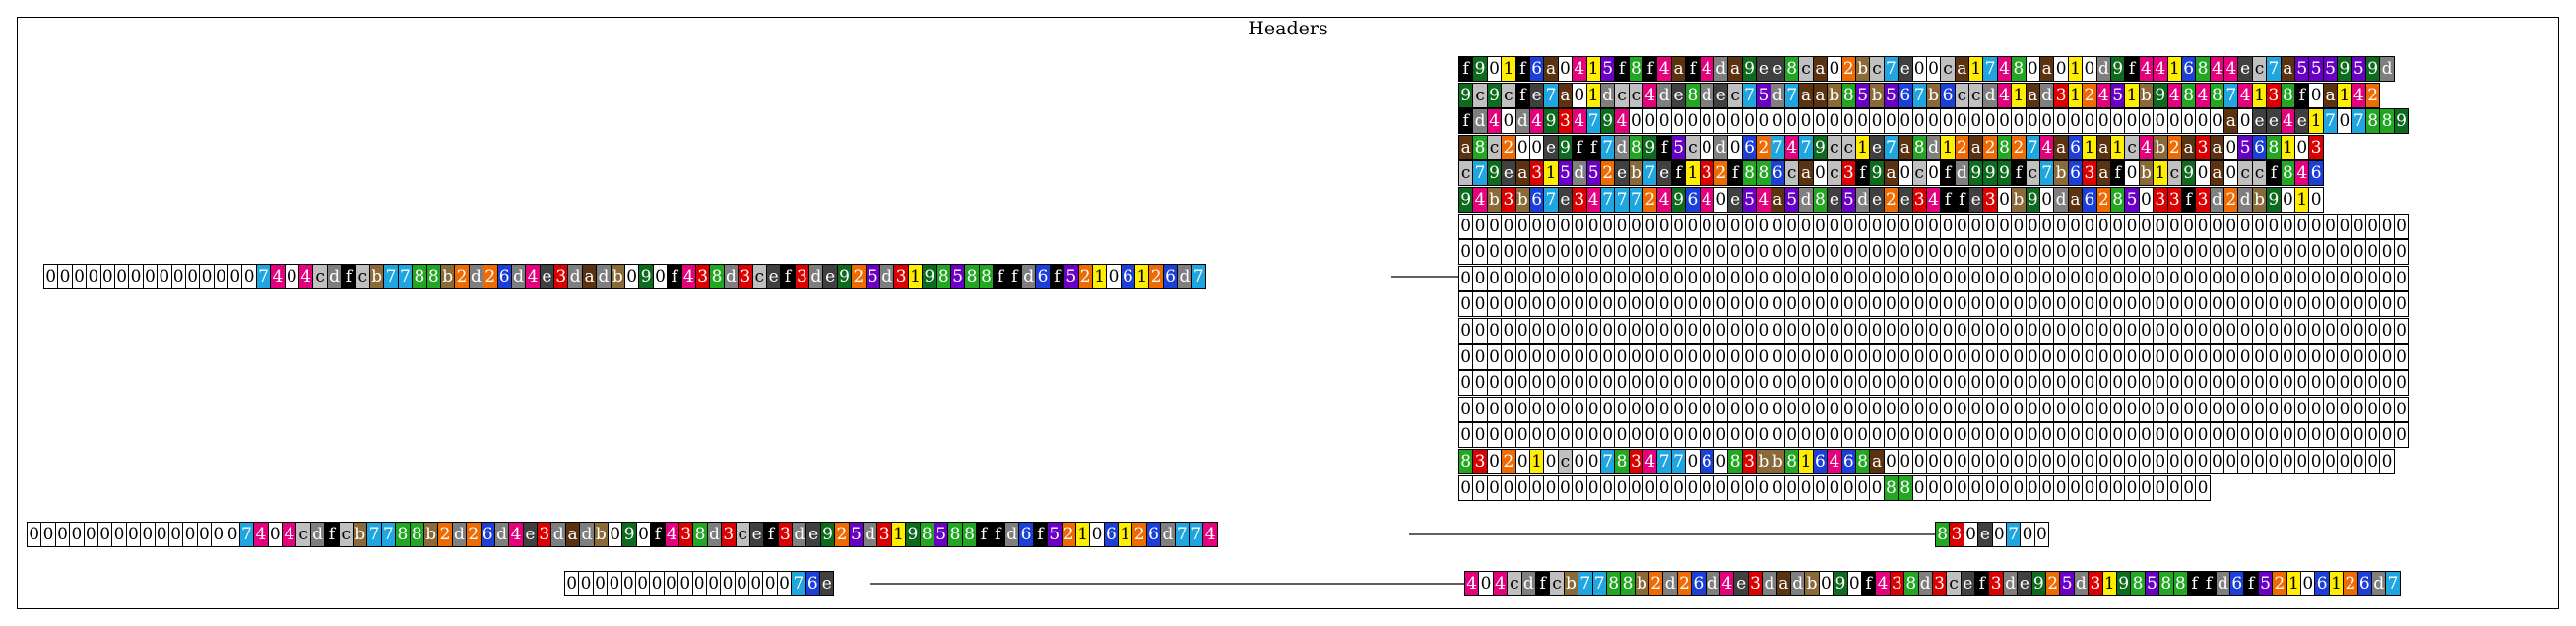 The image size is (2576, 626). I want to click on right-strip-3-cell: 1, so click(2109, 584).